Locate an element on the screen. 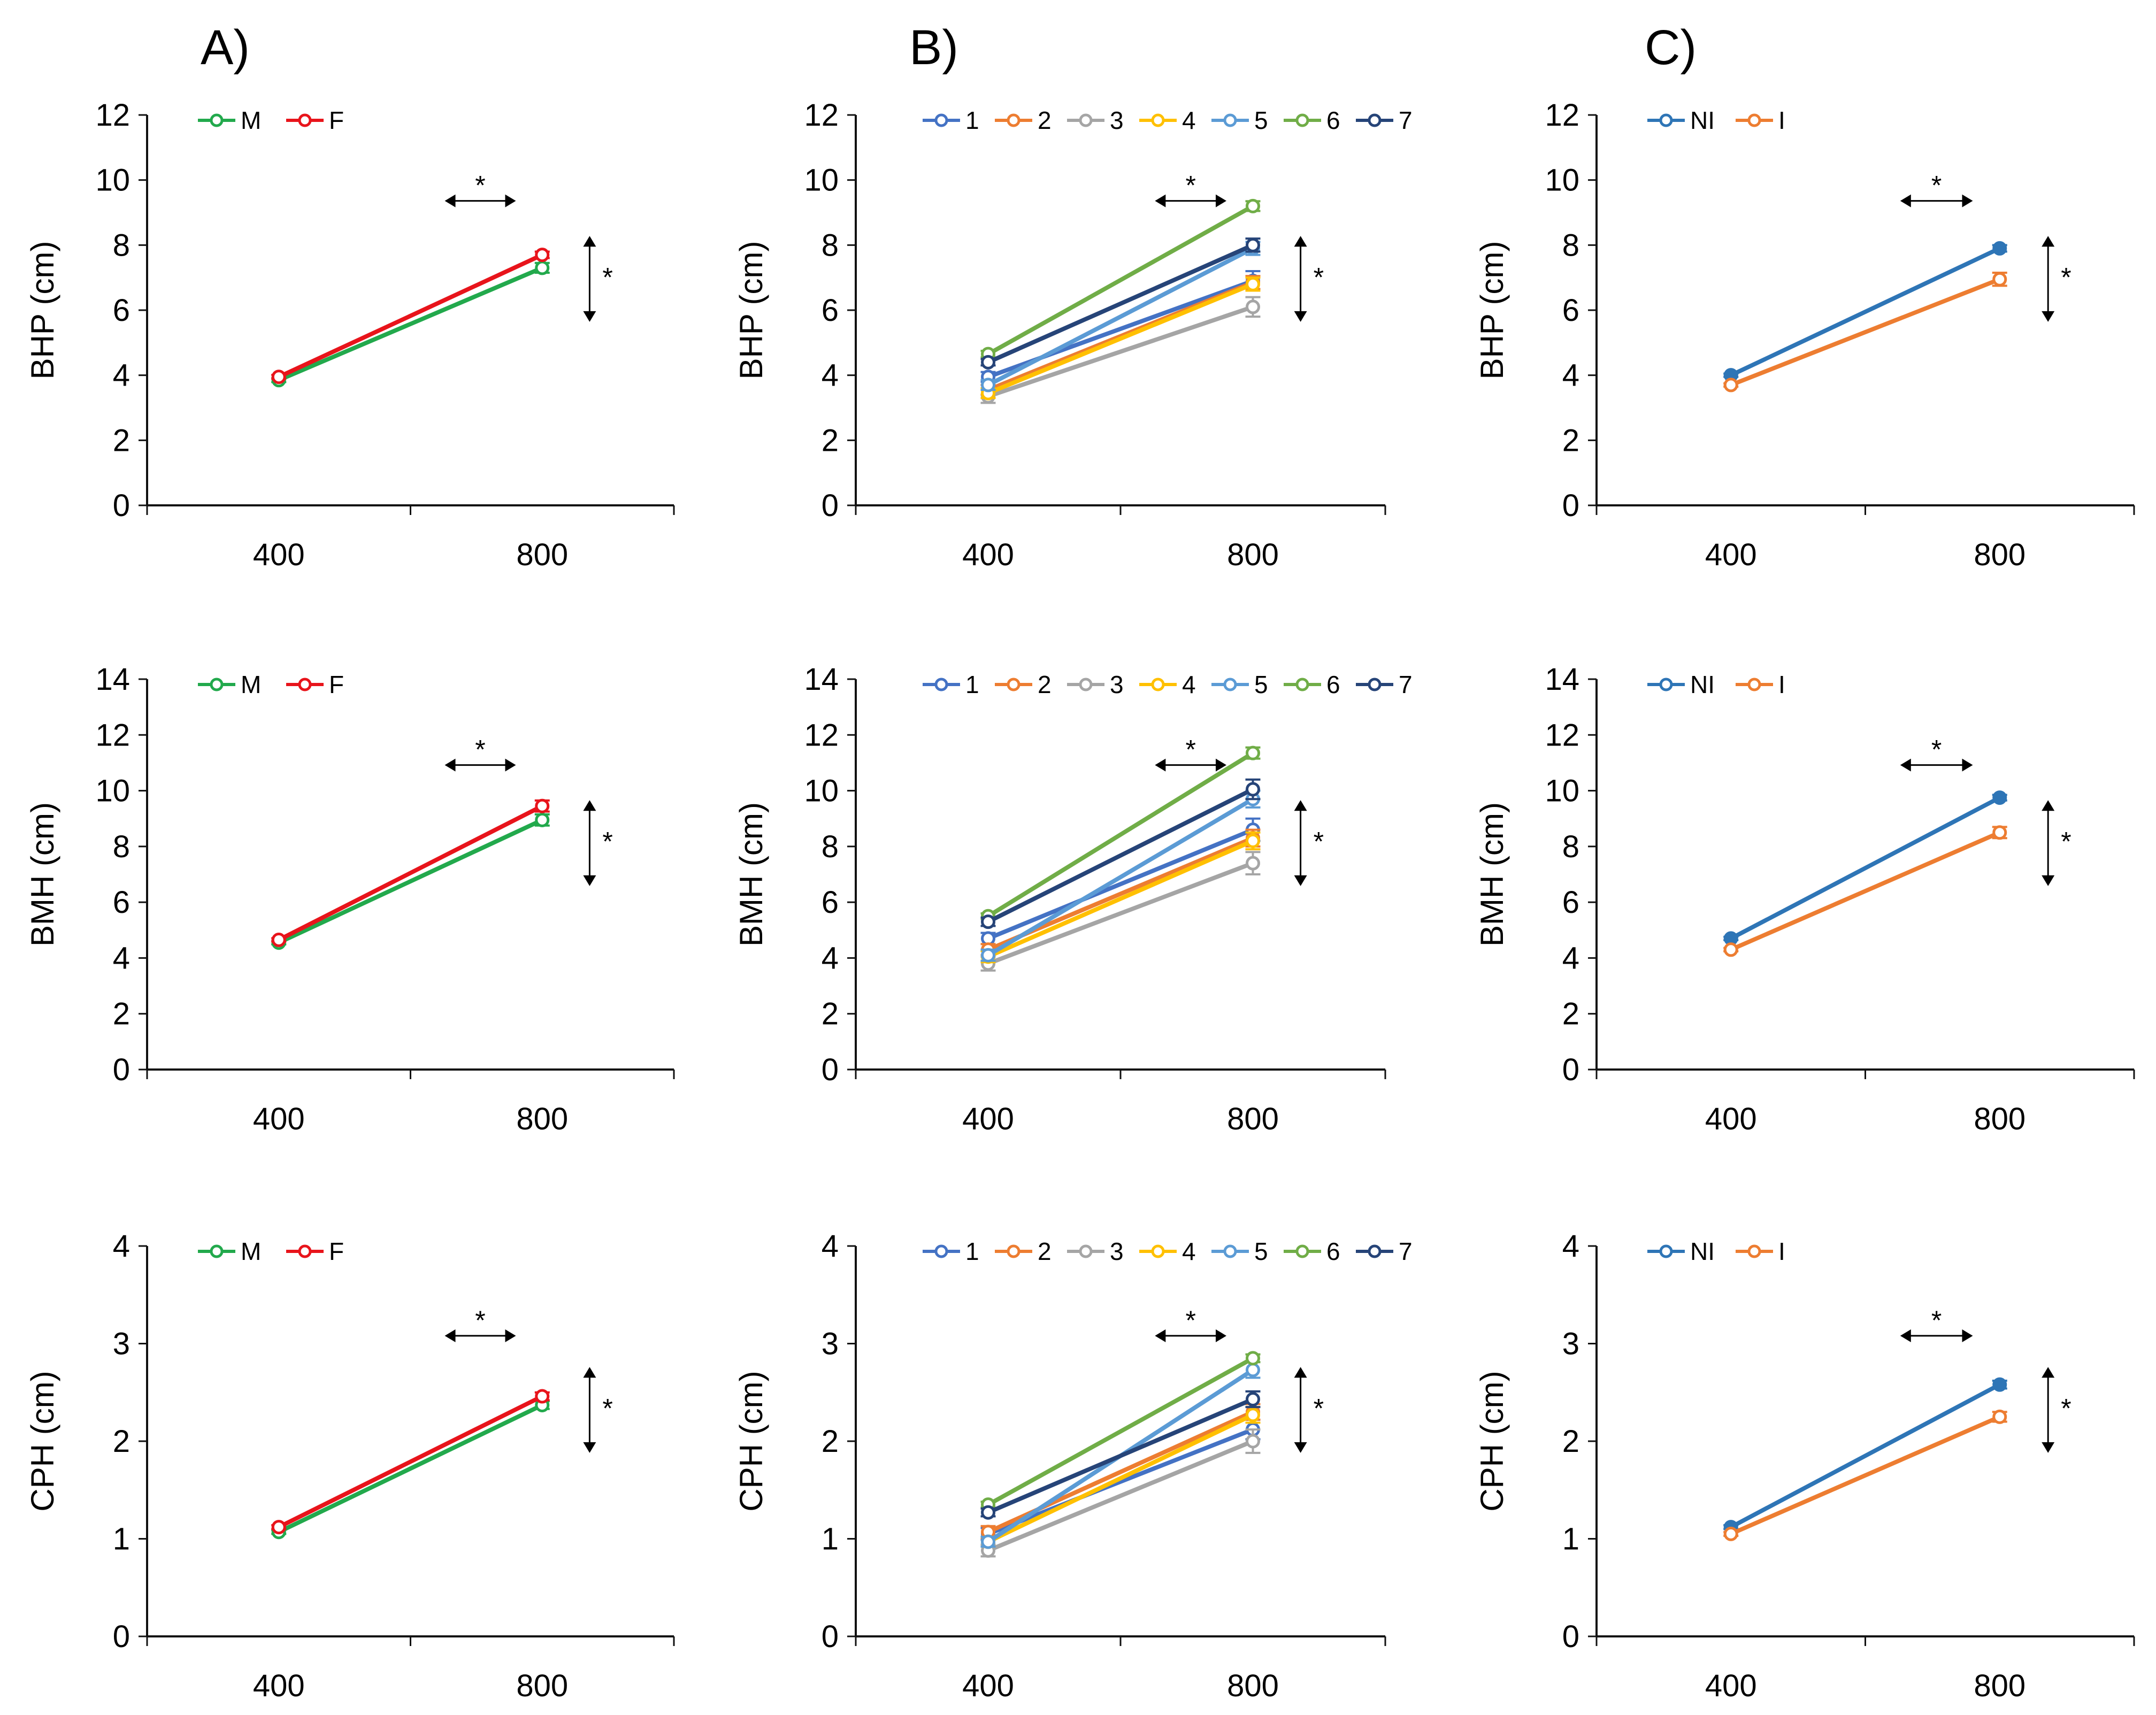 The image size is (2156, 1715). legend-item: I is located at coordinates (1760, 684).